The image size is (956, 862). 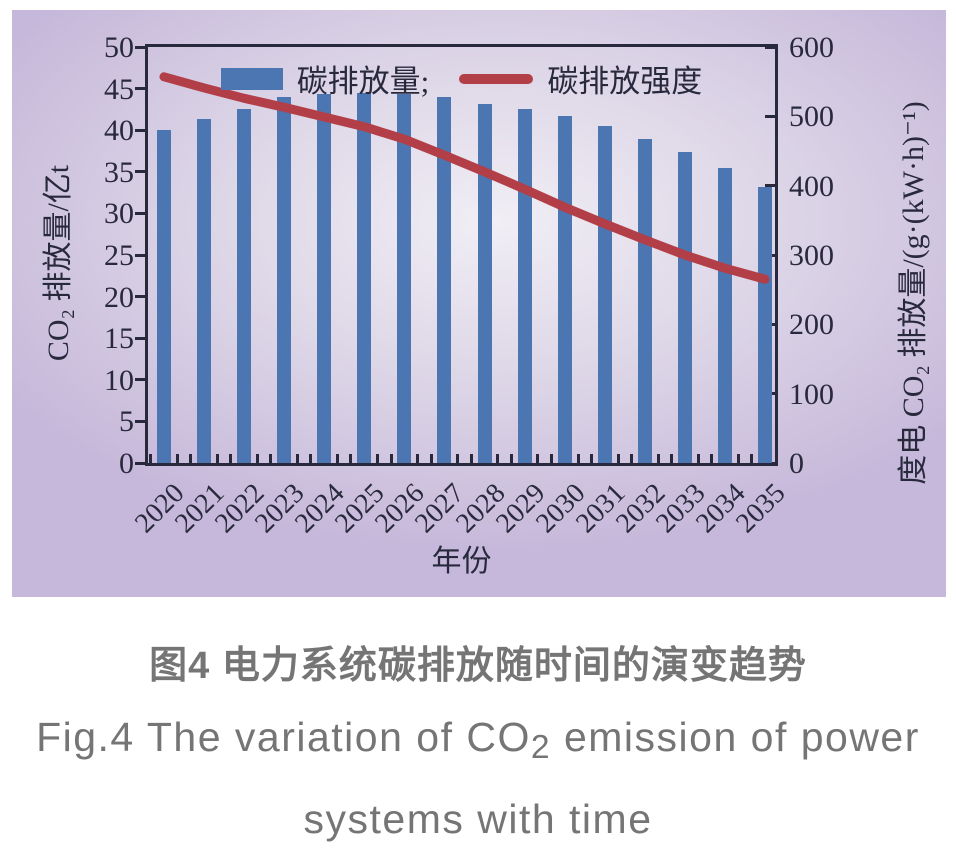 What do you see at coordinates (735, 737) in the screenshot?
I see `caption-en-post: emission of power` at bounding box center [735, 737].